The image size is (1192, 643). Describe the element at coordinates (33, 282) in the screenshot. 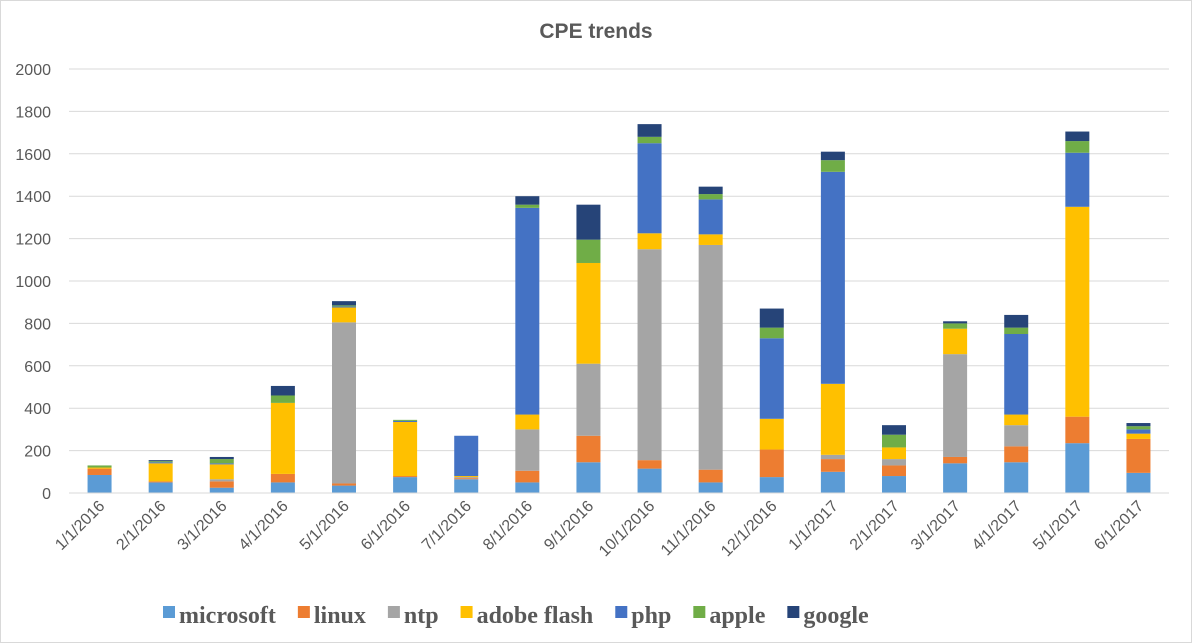

I see `y-axis-ticks: 0 200 400 600 800 1000 1200 1400 1600 1800 2000` at that location.